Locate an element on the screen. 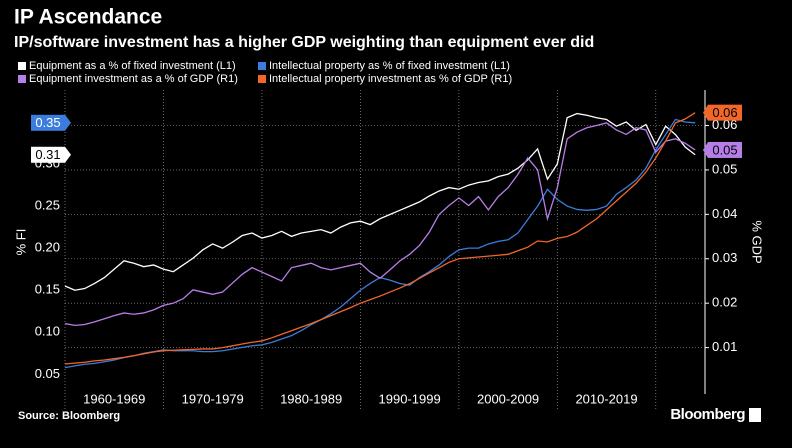  y2-tick-label: 0.06 is located at coordinates (724, 124).